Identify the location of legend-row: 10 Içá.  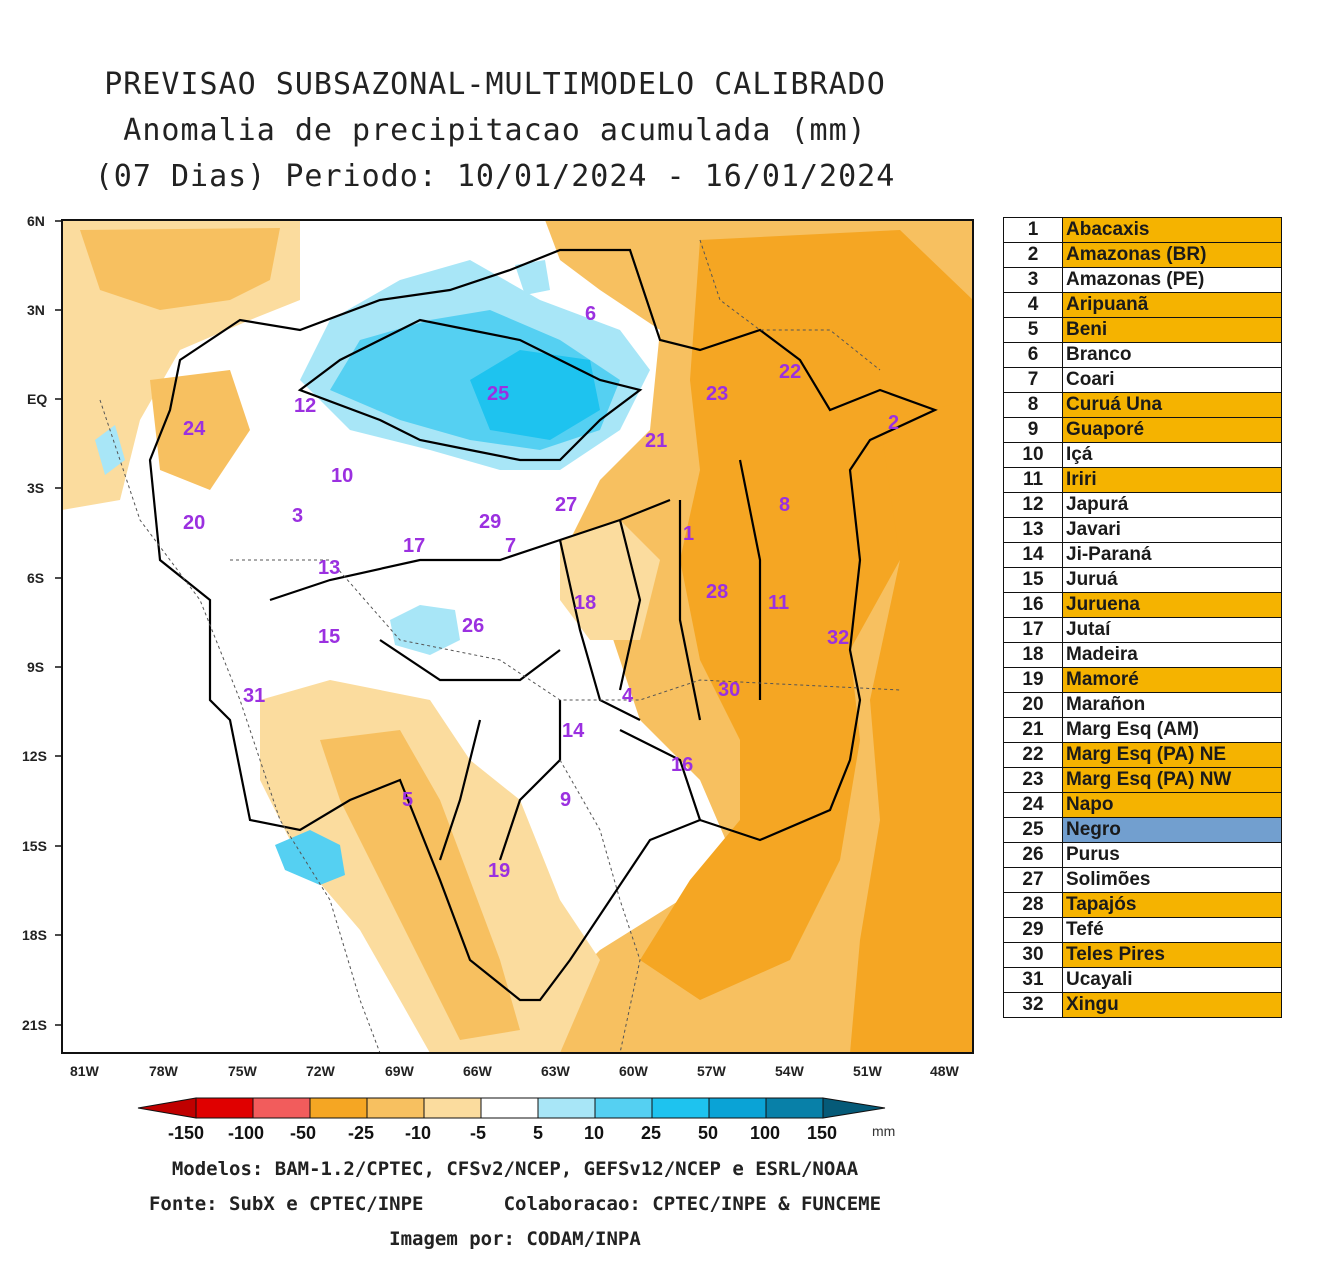
(1142, 455).